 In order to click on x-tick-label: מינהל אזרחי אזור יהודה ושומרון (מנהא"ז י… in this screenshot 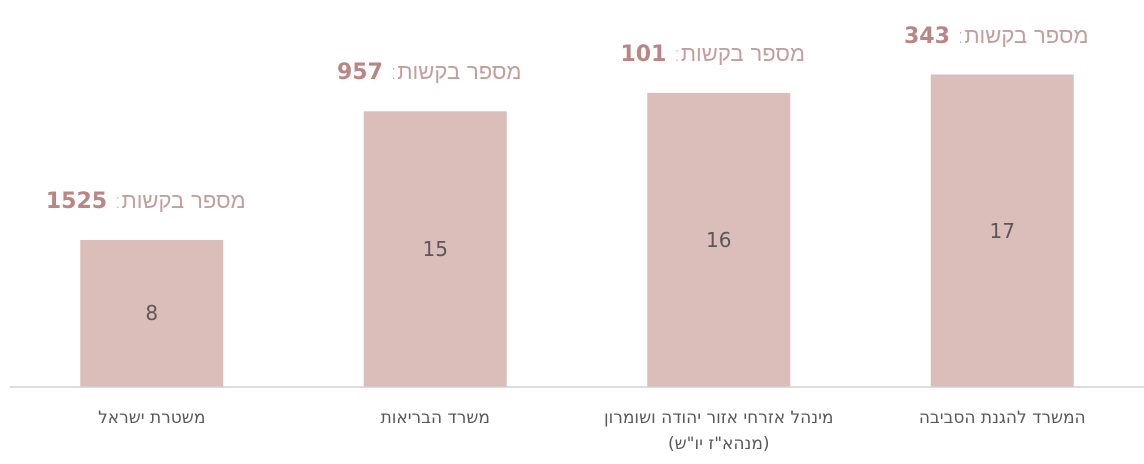, I will do `click(719, 431)`.